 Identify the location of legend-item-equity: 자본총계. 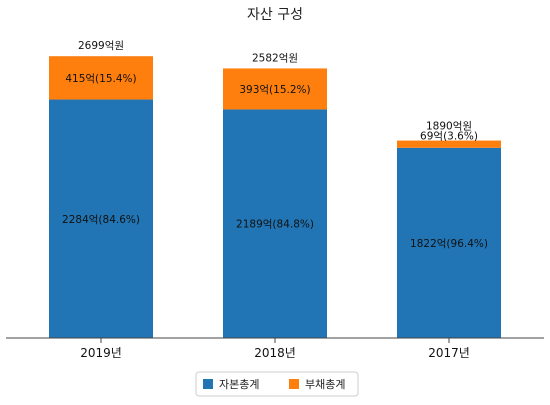
(231, 384).